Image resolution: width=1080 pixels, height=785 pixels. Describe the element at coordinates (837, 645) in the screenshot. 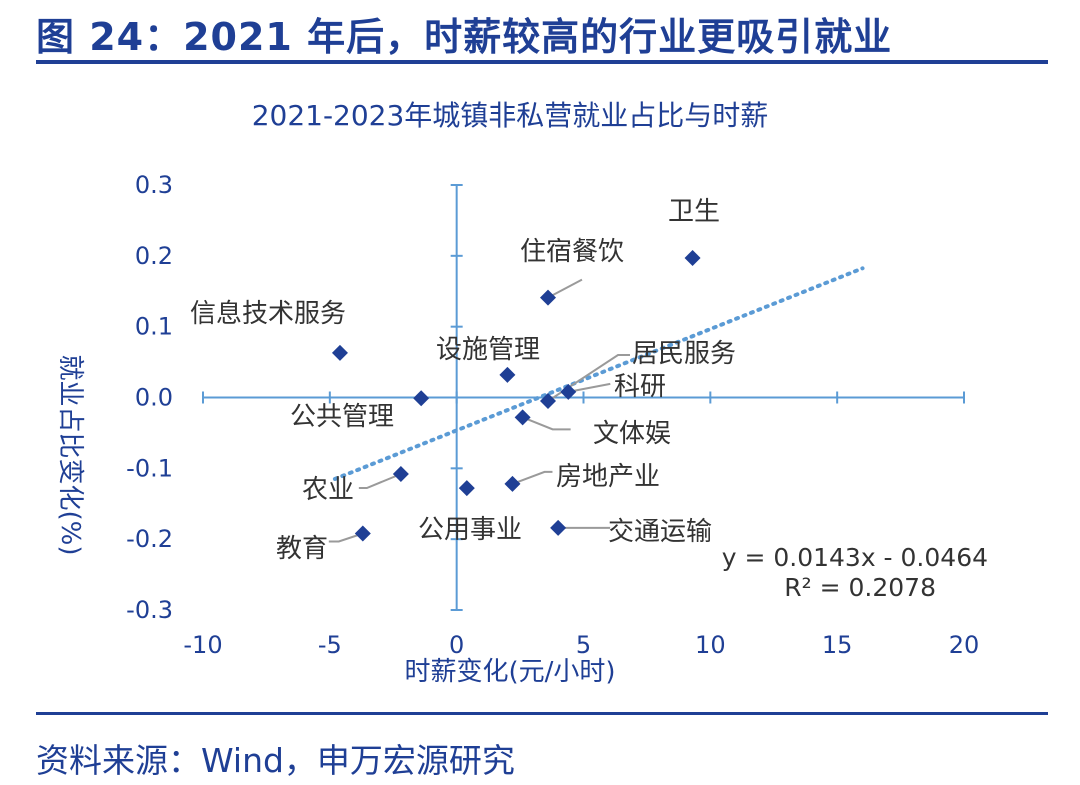

I see `x-tick-label: 15` at that location.